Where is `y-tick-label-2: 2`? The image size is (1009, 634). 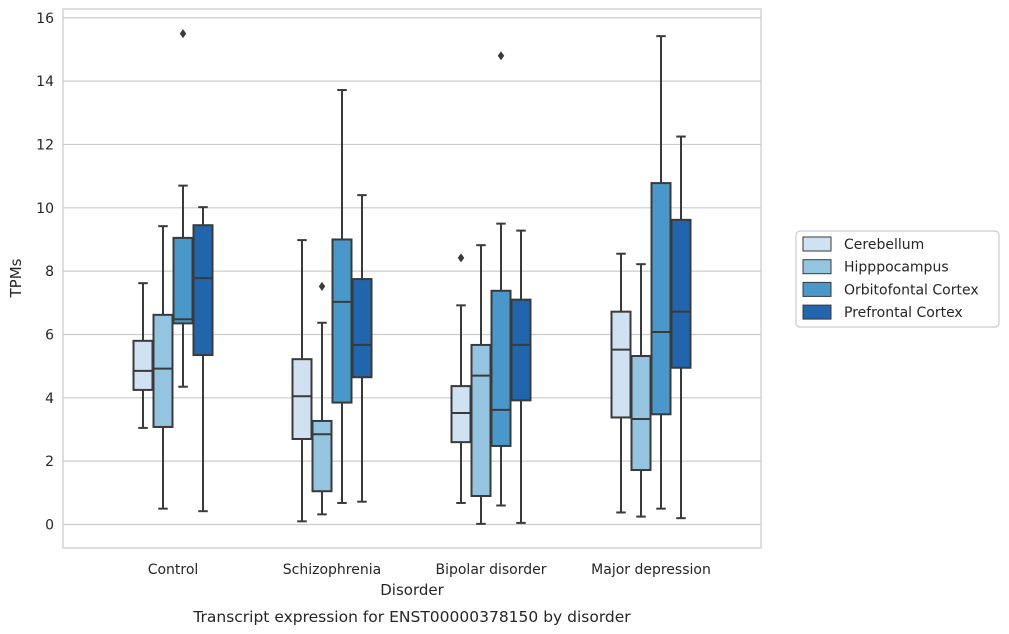
y-tick-label-2: 2 is located at coordinates (49, 462).